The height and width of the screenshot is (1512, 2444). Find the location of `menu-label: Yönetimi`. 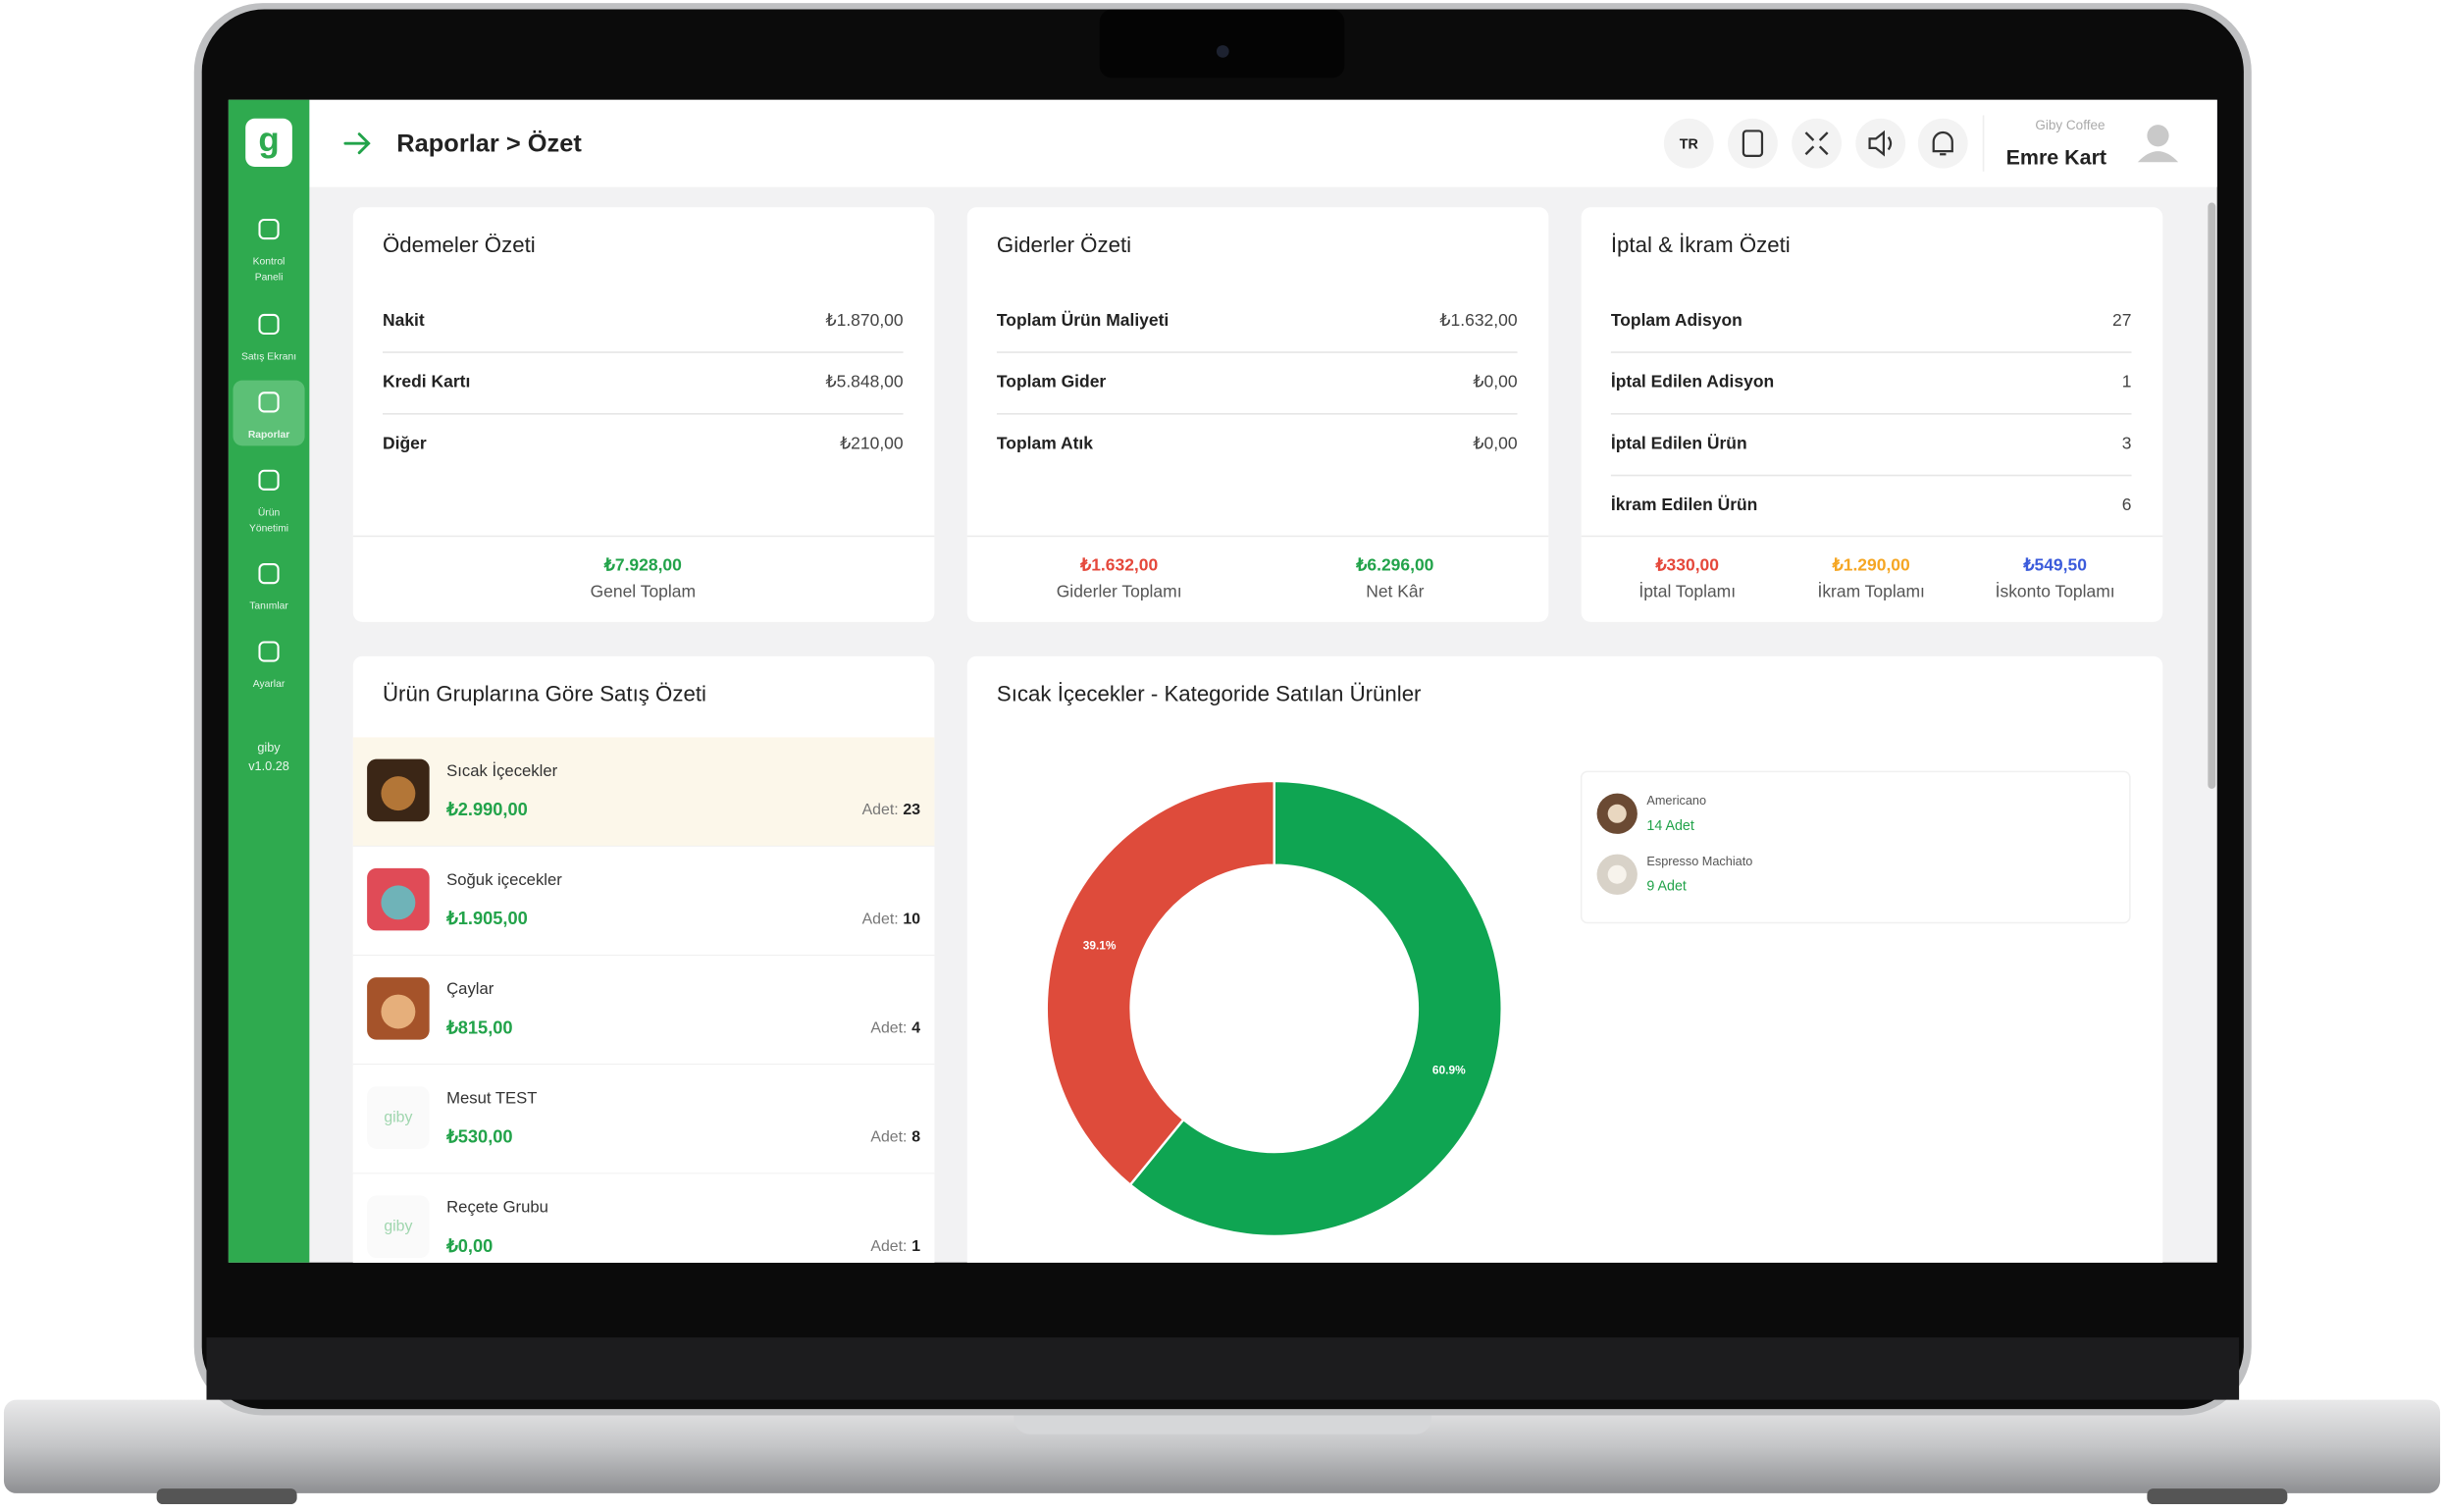

menu-label: Yönetimi is located at coordinates (268, 529).